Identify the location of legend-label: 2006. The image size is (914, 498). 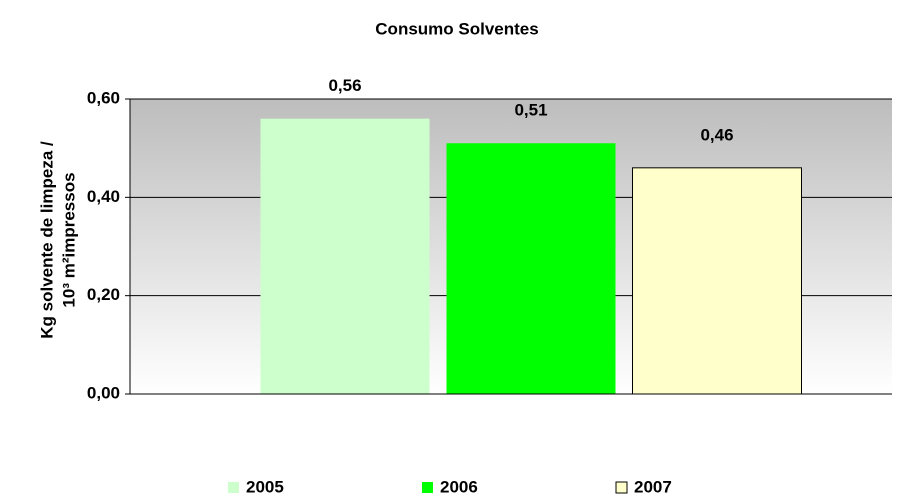
(459, 486).